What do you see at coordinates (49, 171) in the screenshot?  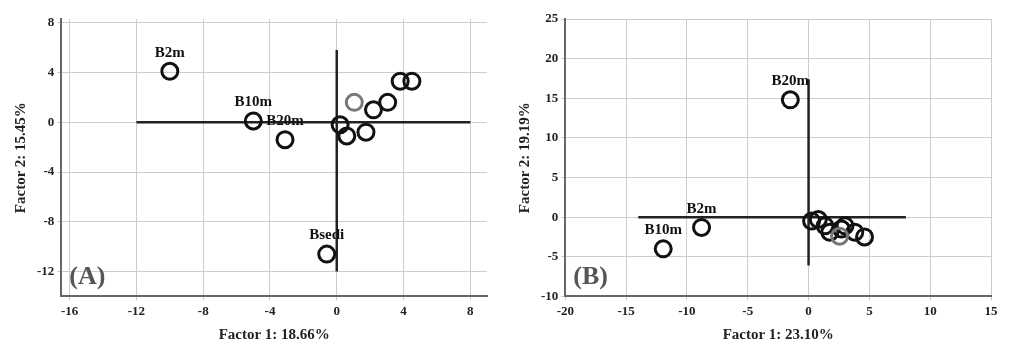 I see `y-tick-label: -4` at bounding box center [49, 171].